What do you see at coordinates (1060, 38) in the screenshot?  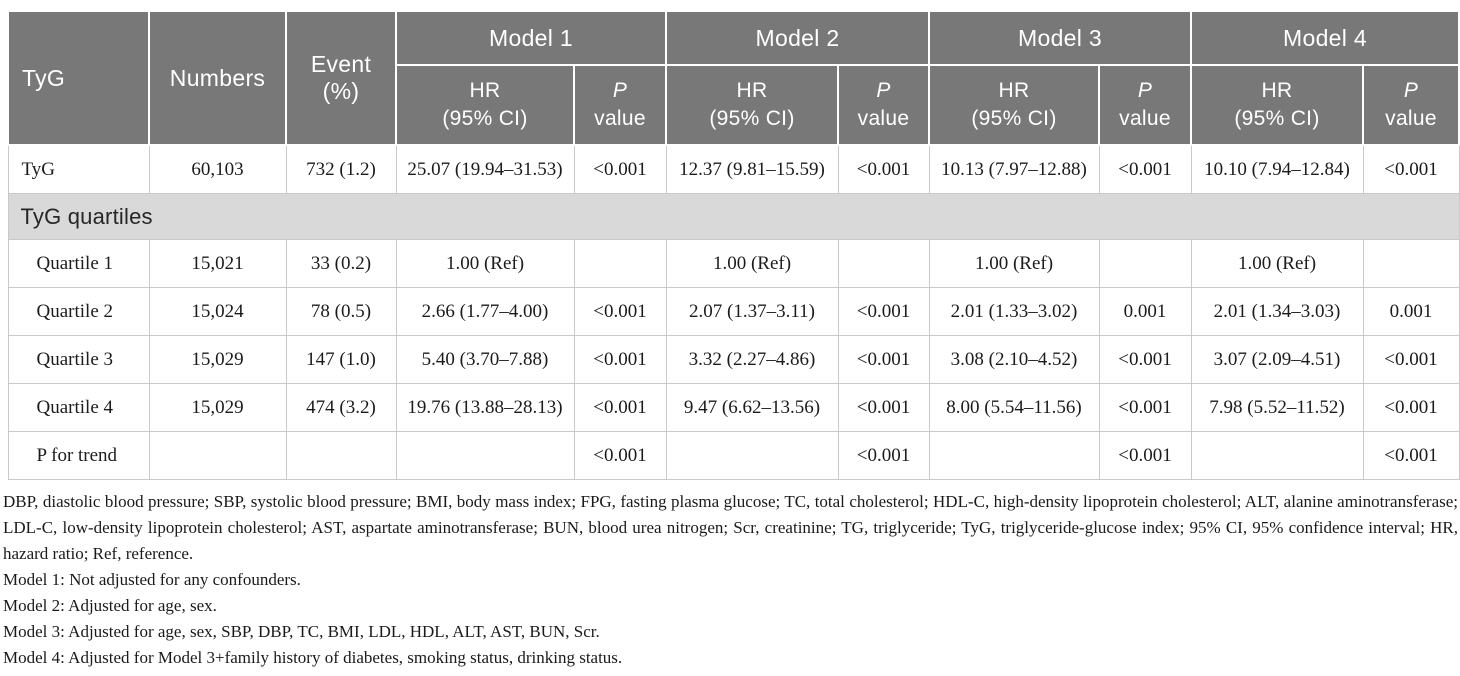 I see `header-model-3: Model 3` at bounding box center [1060, 38].